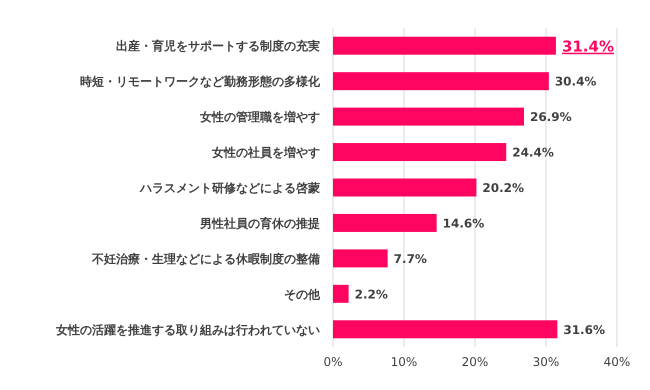  What do you see at coordinates (575, 81) in the screenshot?
I see `data-label: 30.4%` at bounding box center [575, 81].